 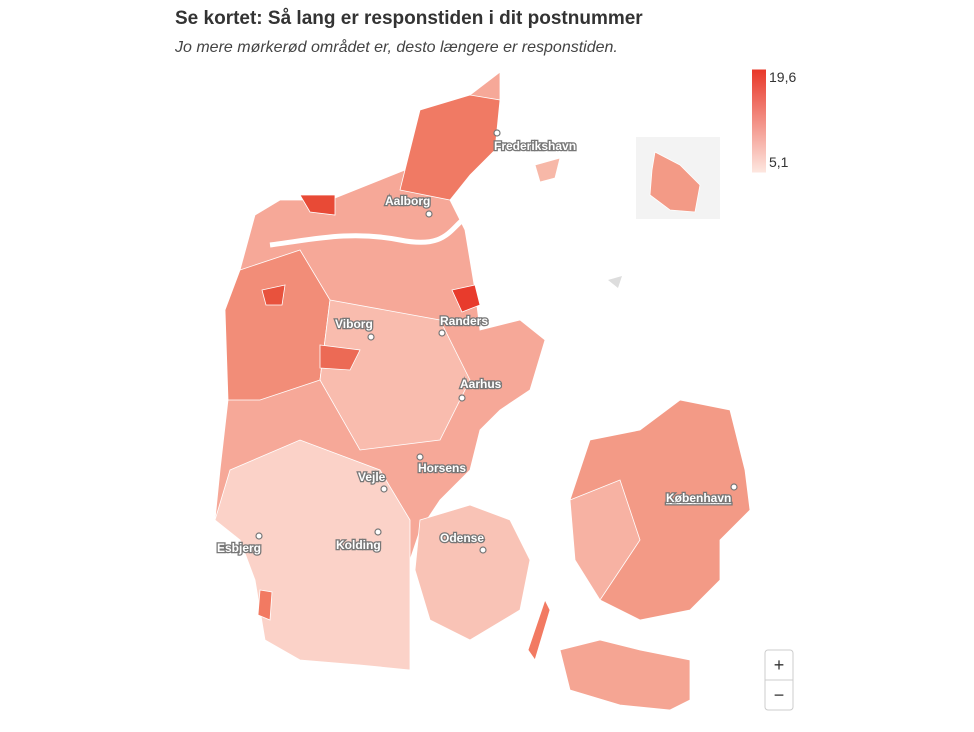 What do you see at coordinates (782, 77) in the screenshot?
I see `legend-max-label: 19,6` at bounding box center [782, 77].